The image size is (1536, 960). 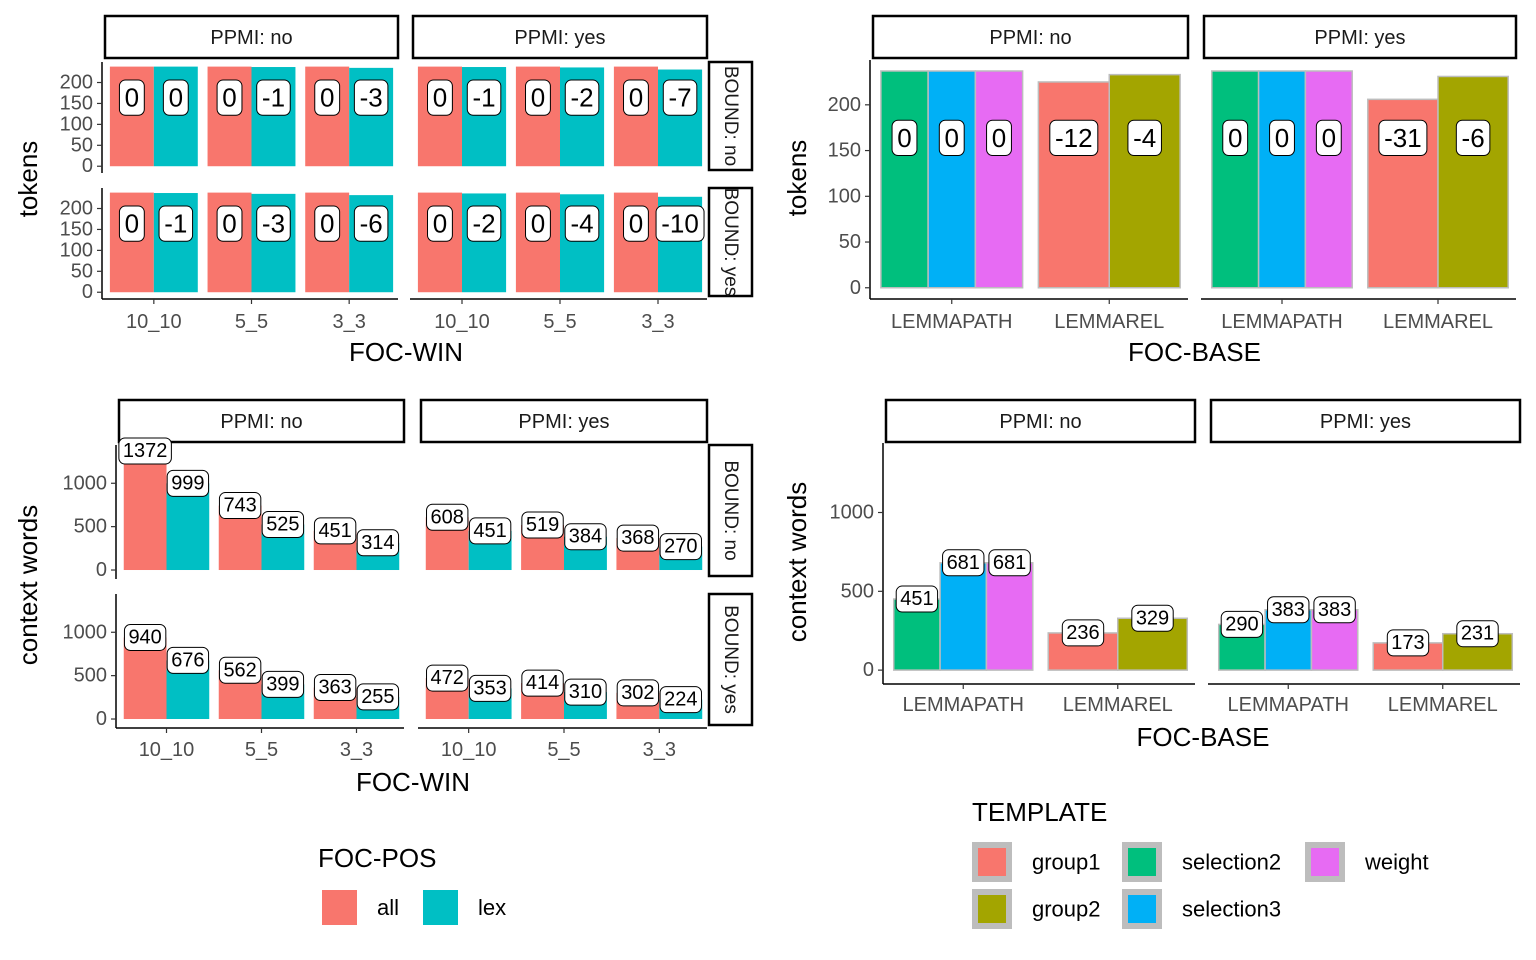 I want to click on legend-label: selection2, so click(x=1231, y=862).